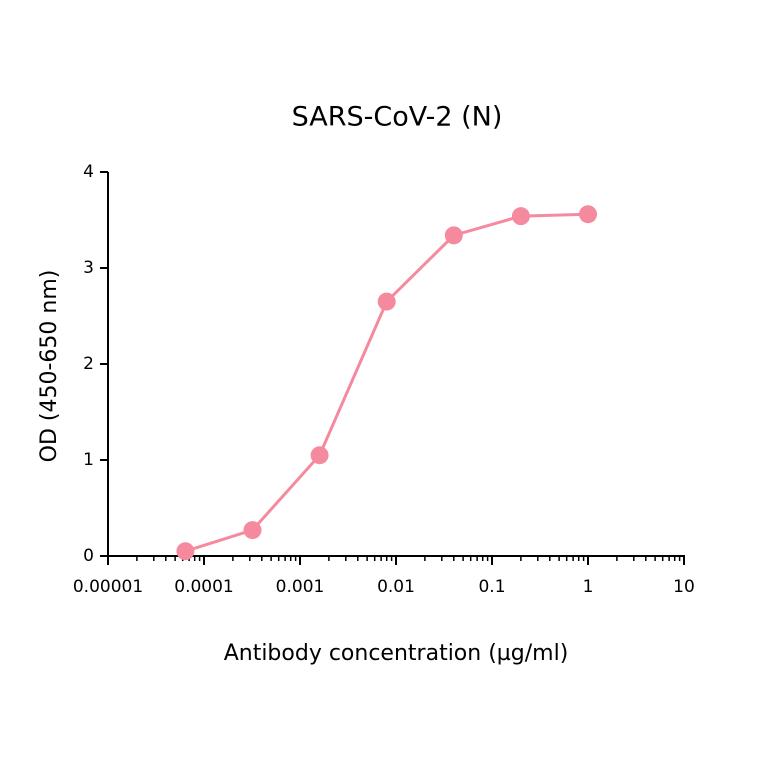 This screenshot has height=764, width=764. What do you see at coordinates (88, 172) in the screenshot?
I see `y-tick-label: 4` at bounding box center [88, 172].